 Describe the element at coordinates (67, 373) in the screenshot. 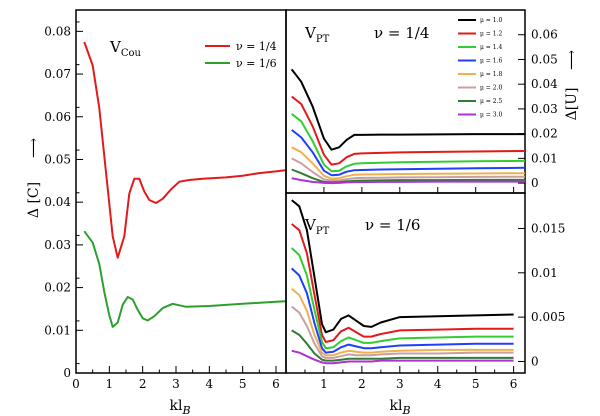

I see `left-y-tick-label: 0` at that location.